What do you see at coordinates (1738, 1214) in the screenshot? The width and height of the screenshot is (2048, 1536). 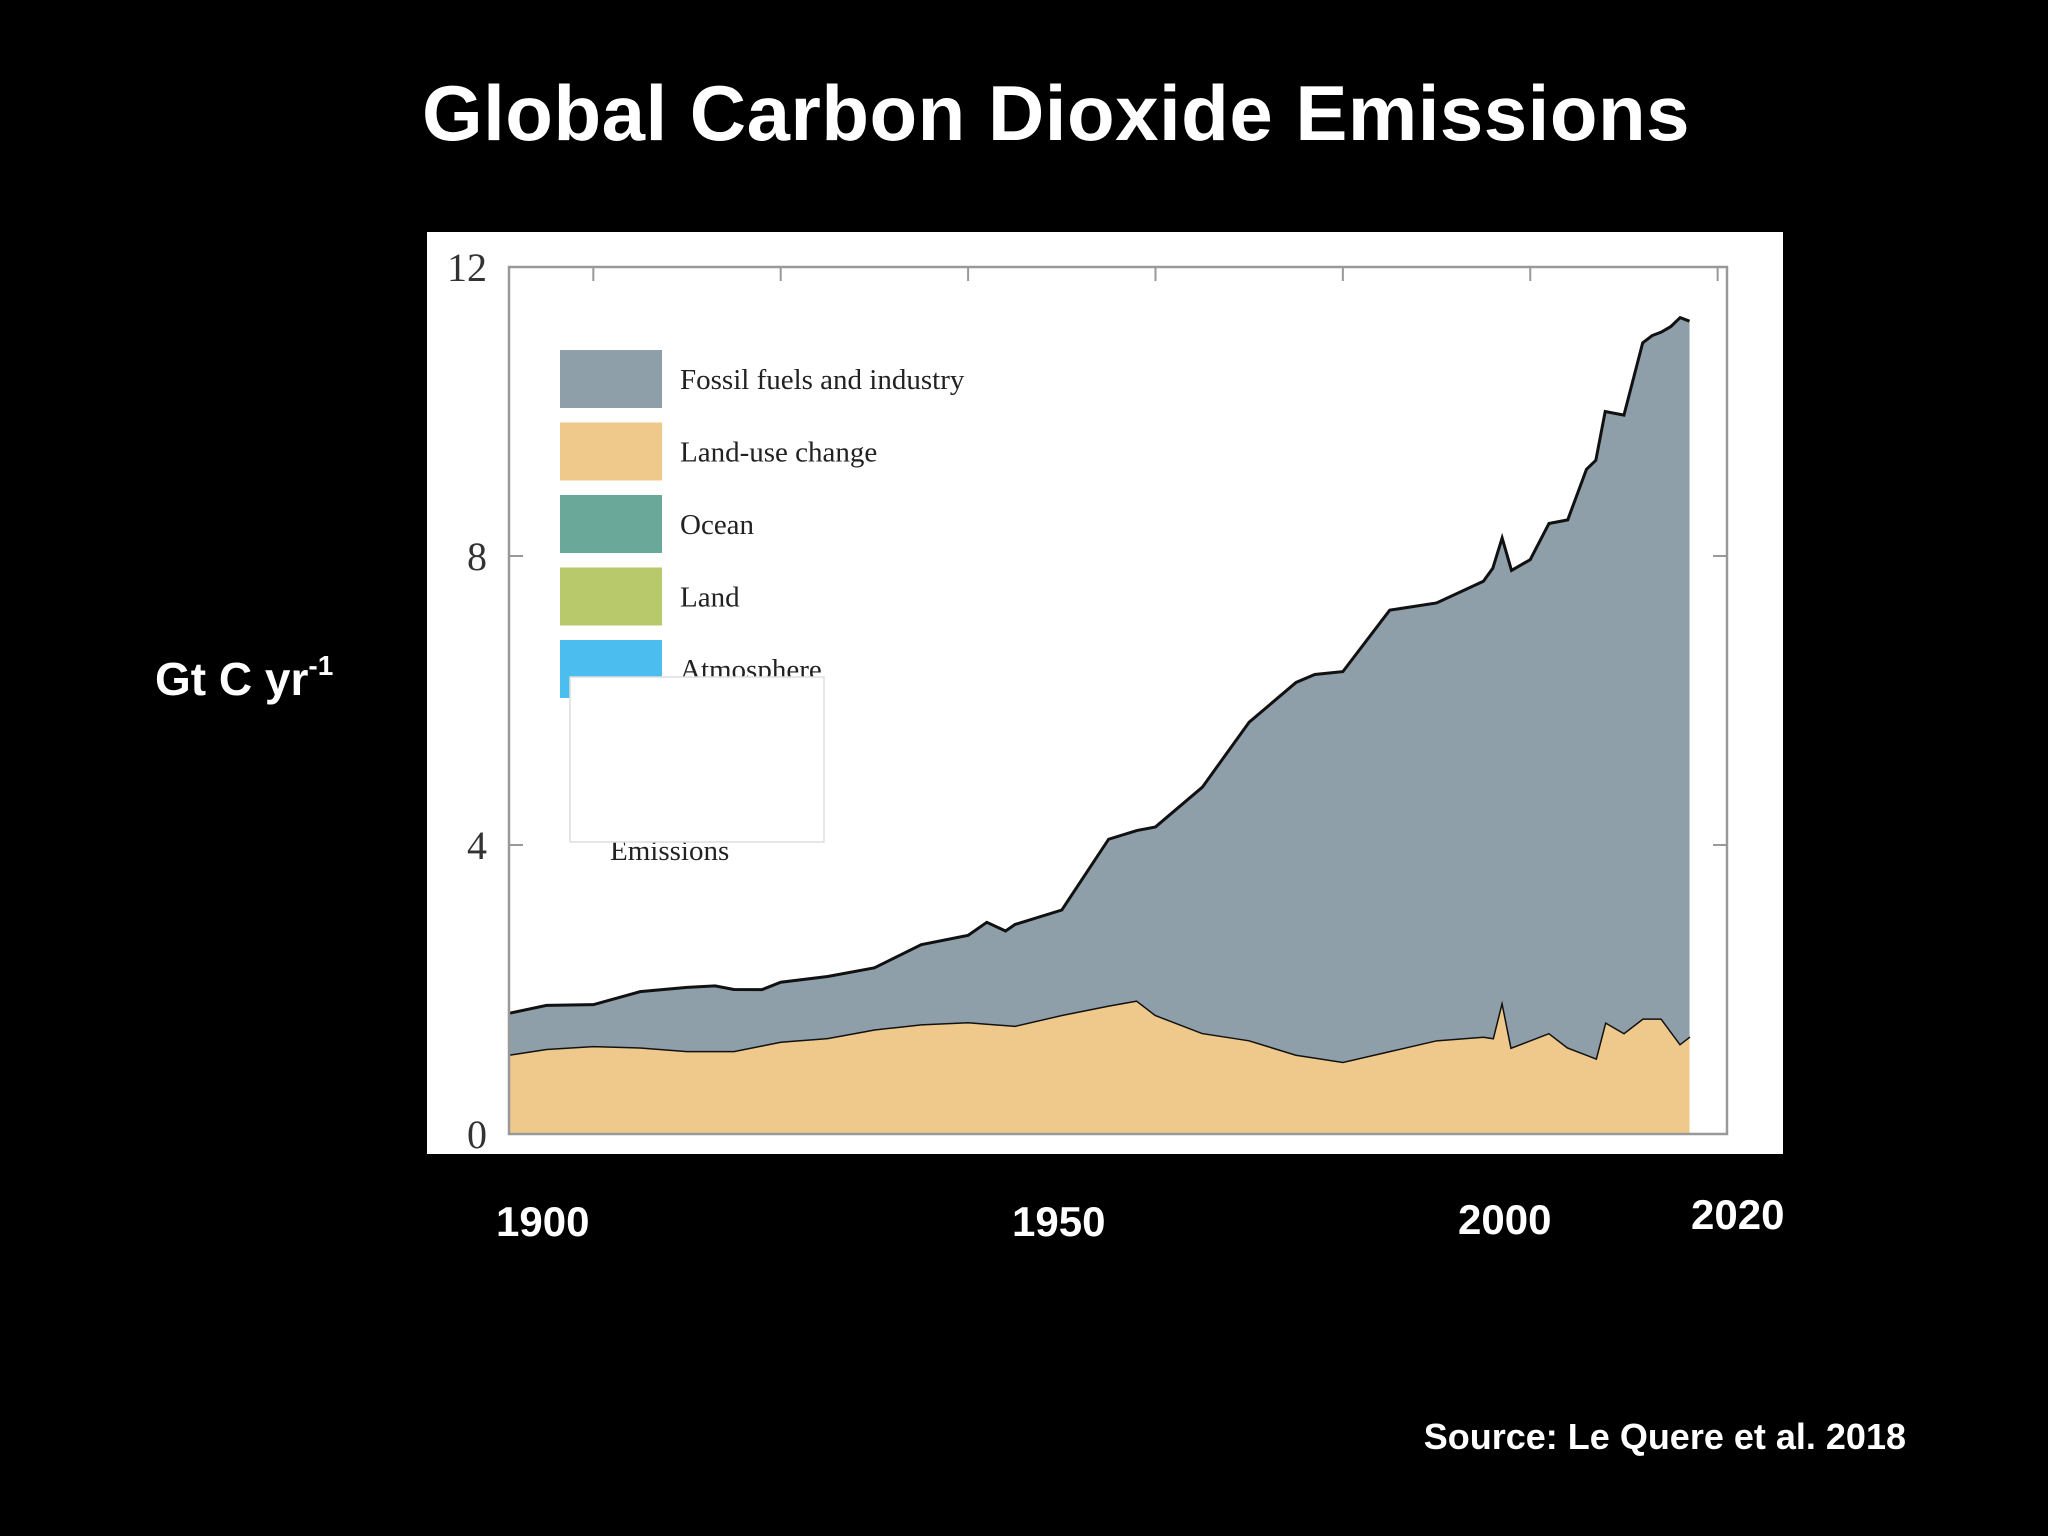 I see `year-label-2020: 2020` at bounding box center [1738, 1214].